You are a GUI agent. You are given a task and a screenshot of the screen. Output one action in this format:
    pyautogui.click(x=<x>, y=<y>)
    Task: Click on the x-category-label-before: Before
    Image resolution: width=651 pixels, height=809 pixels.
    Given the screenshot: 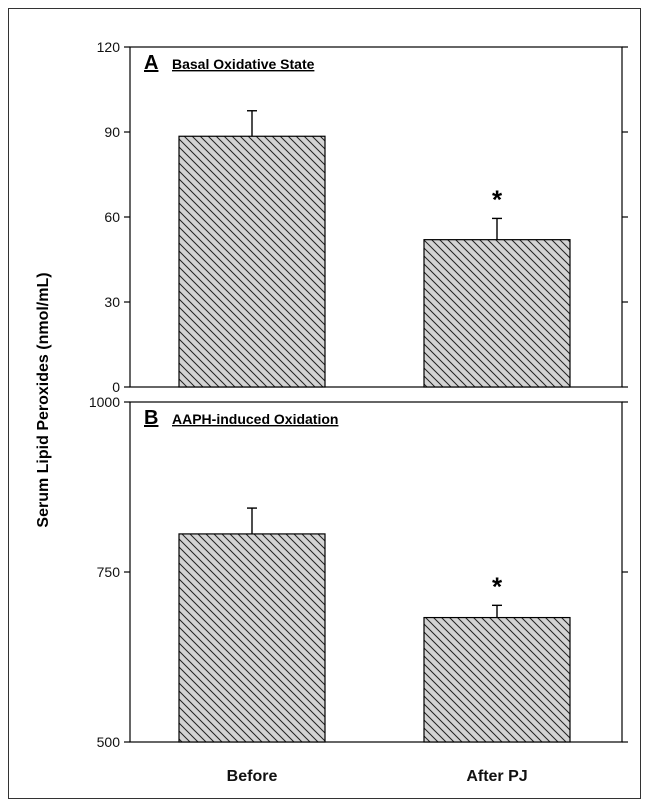 What is the action you would take?
    pyautogui.click(x=252, y=776)
    